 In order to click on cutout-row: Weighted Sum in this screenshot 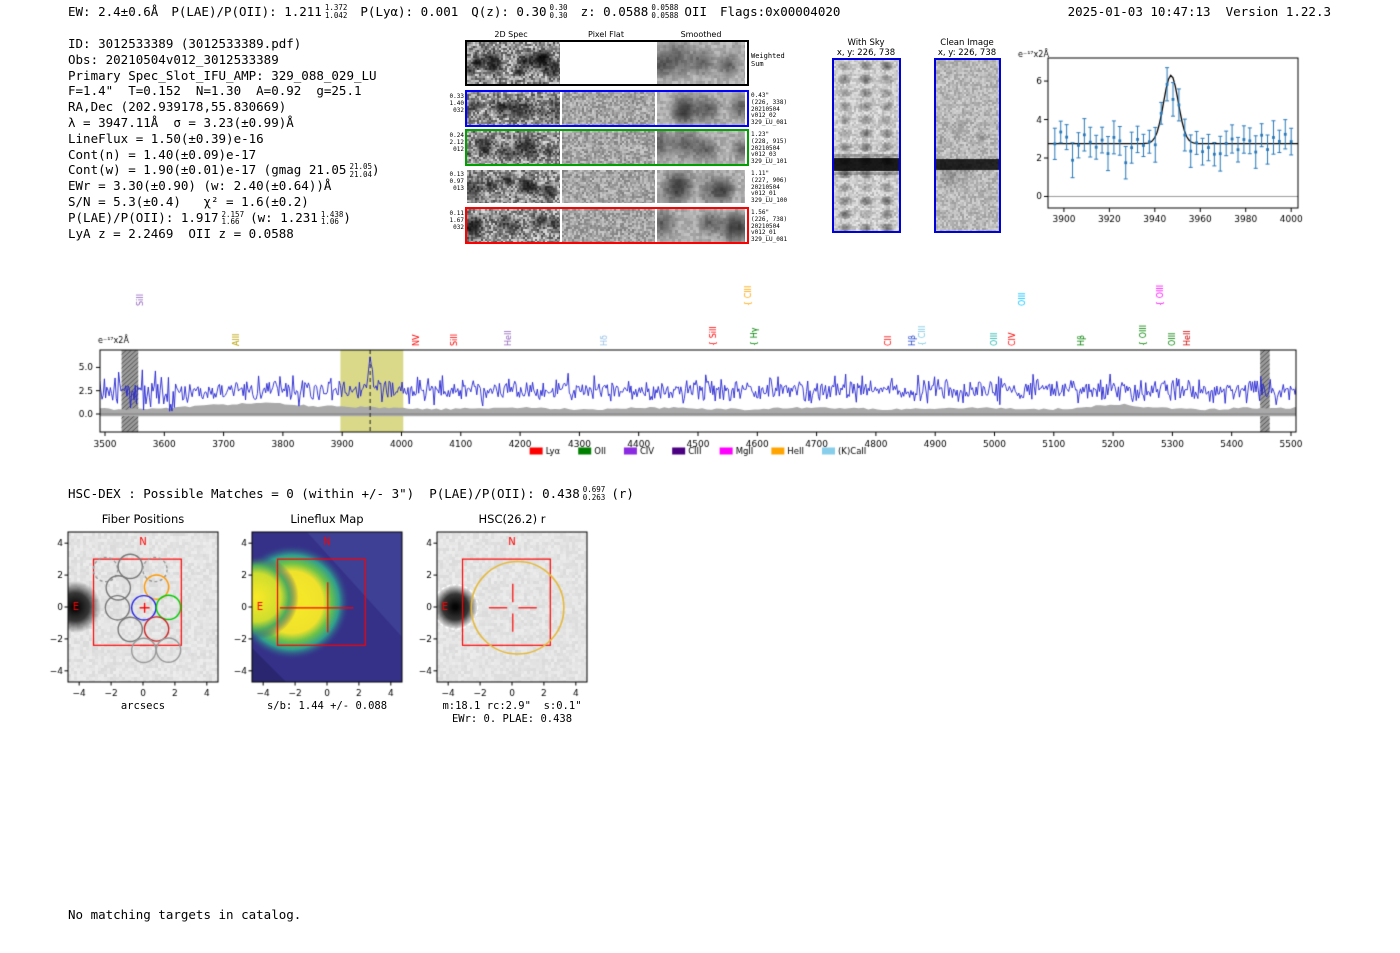, I will do `click(625, 63)`.